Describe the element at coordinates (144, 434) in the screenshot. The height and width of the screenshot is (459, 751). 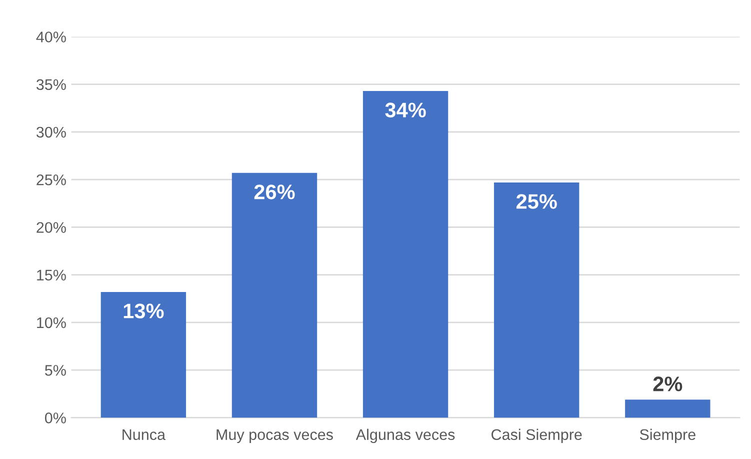
I see `x-tick-label: Nunca` at that location.